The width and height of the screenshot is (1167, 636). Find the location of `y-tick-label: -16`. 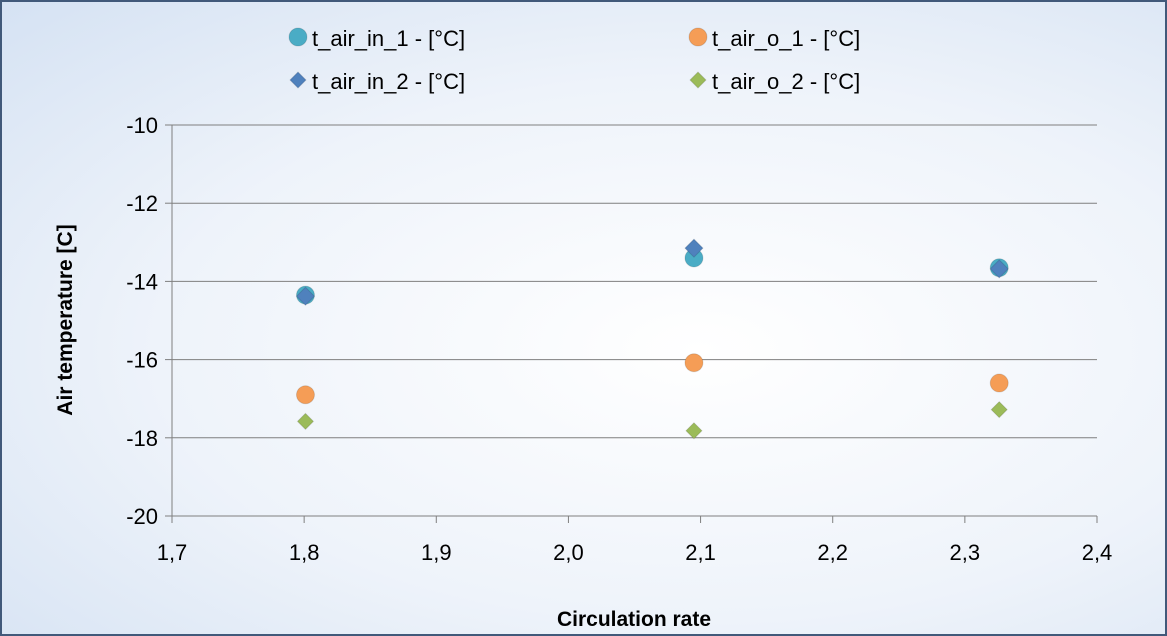

y-tick-label: -16 is located at coordinates (142, 360).